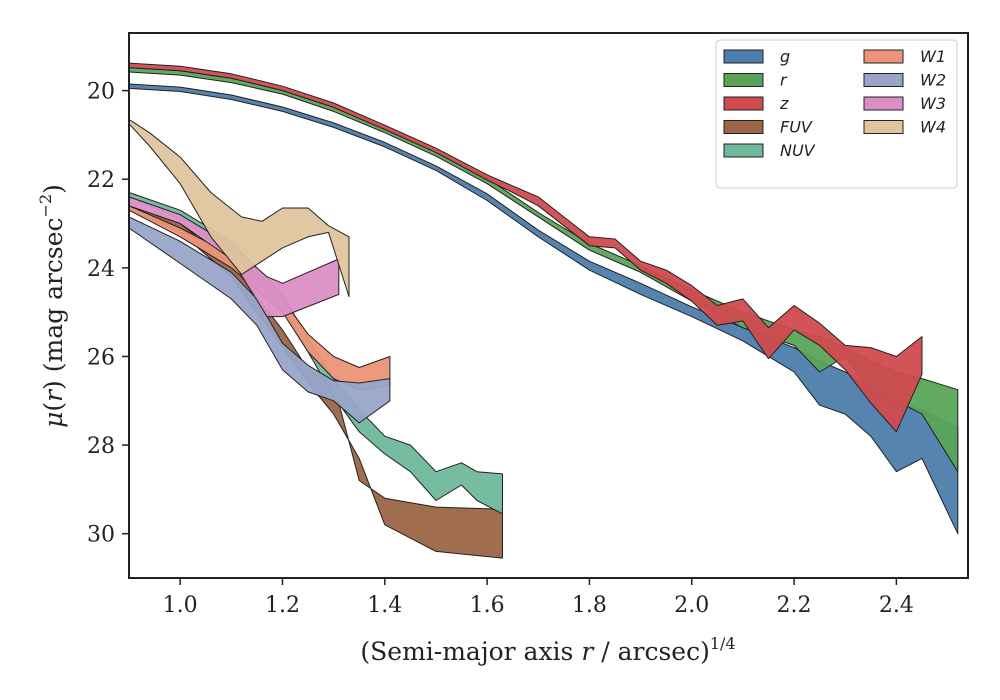 The height and width of the screenshot is (700, 1000). I want to click on legend-swatch-fuv, so click(743, 127).